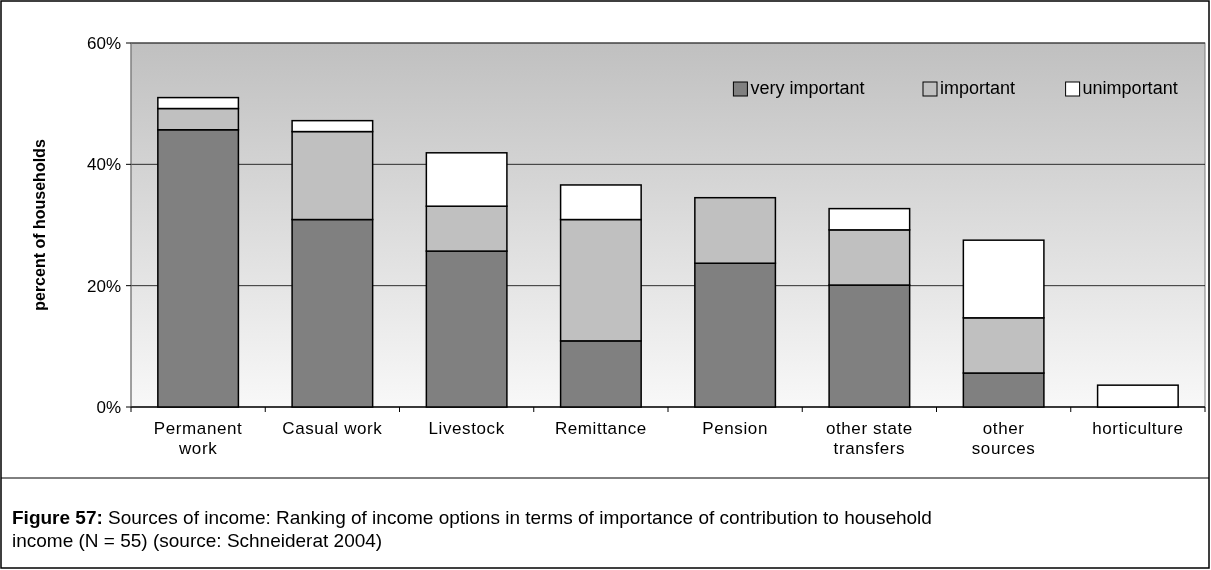 The width and height of the screenshot is (1211, 570). I want to click on y-tick-label: 0%, so click(108, 407).